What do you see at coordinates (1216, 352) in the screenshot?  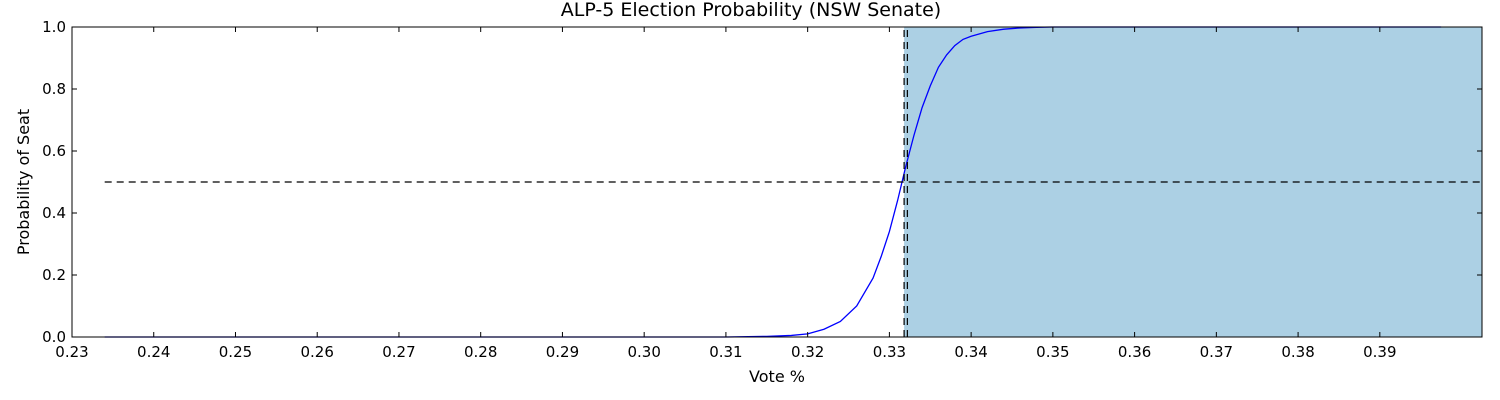 I see `x-tick-label: 0.37` at bounding box center [1216, 352].